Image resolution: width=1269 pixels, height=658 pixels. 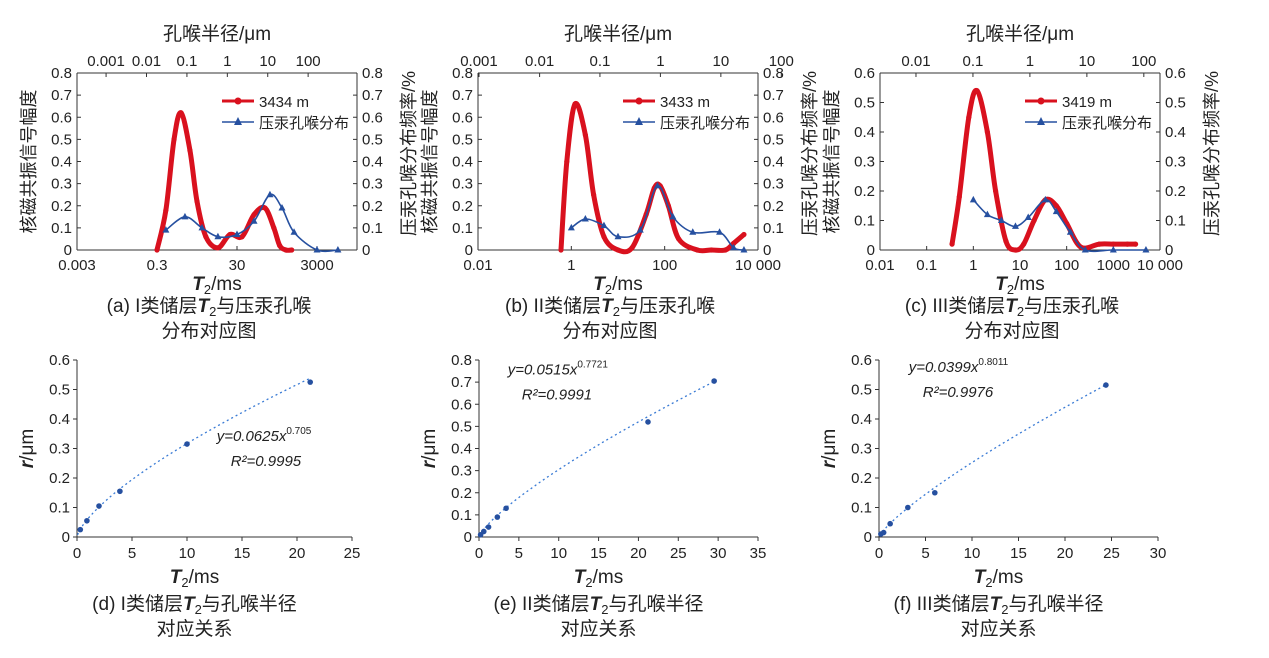 What do you see at coordinates (973, 61) in the screenshot?
I see `top-tick-label: 0.1` at bounding box center [973, 61].